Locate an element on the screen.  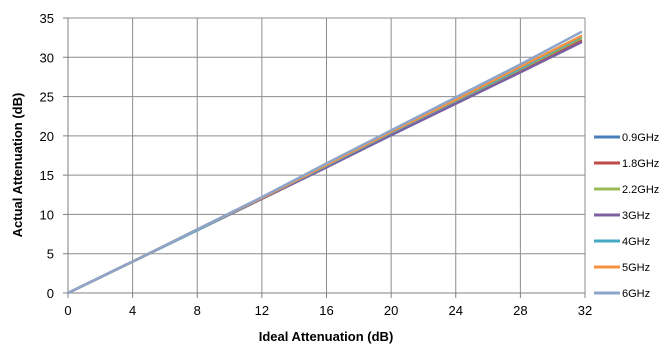
y-tick-label: 15 is located at coordinates (47, 175).